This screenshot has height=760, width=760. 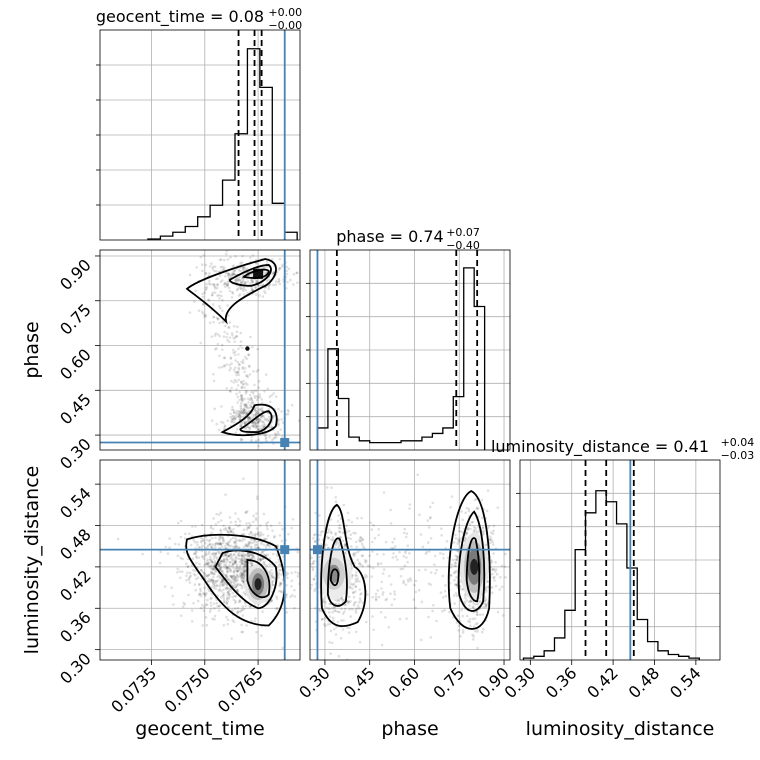 What do you see at coordinates (471, 561) in the screenshot?
I see `contour` at bounding box center [471, 561].